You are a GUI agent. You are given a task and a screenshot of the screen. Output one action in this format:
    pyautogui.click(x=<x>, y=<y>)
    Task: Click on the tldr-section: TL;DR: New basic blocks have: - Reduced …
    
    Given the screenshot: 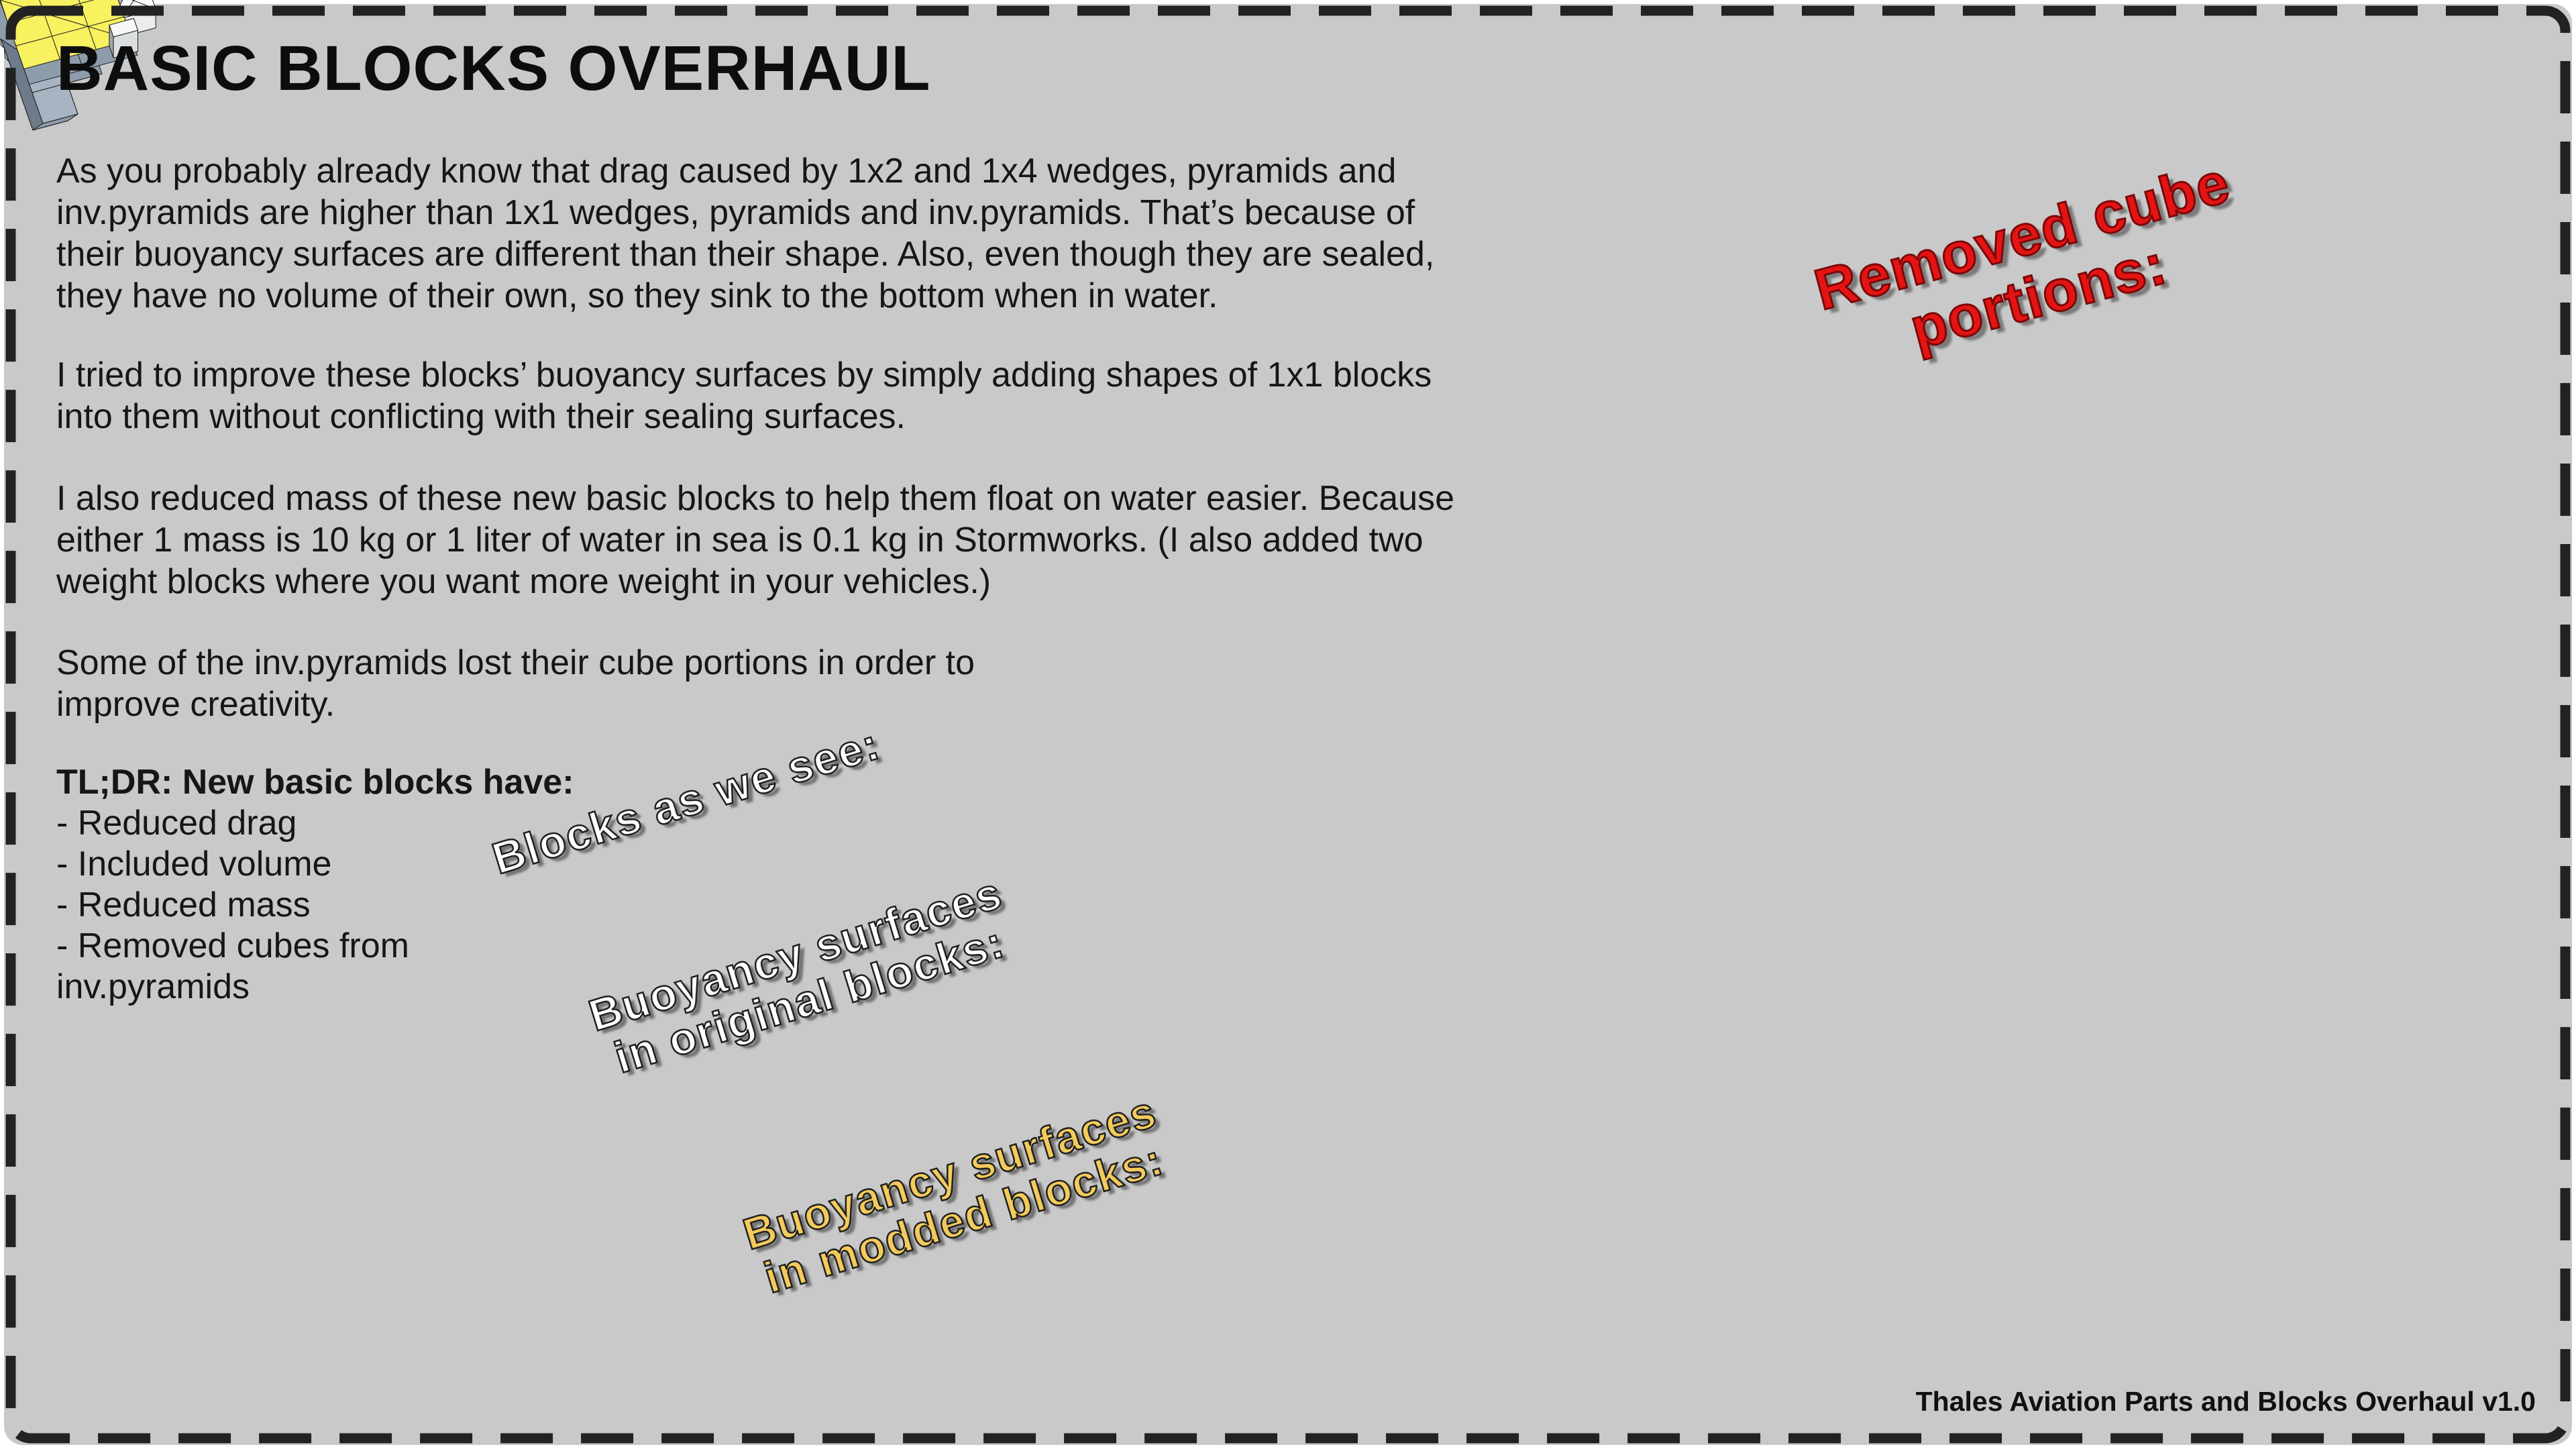 What is the action you would take?
    pyautogui.click(x=315, y=885)
    